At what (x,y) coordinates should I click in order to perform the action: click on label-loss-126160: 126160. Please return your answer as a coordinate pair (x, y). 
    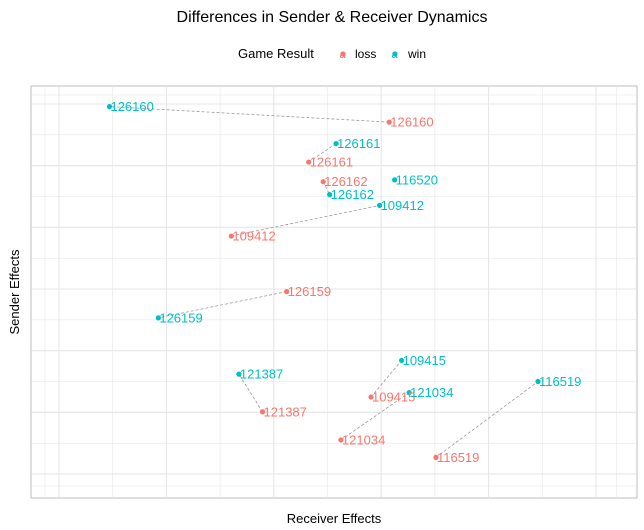
    Looking at the image, I should click on (411, 122).